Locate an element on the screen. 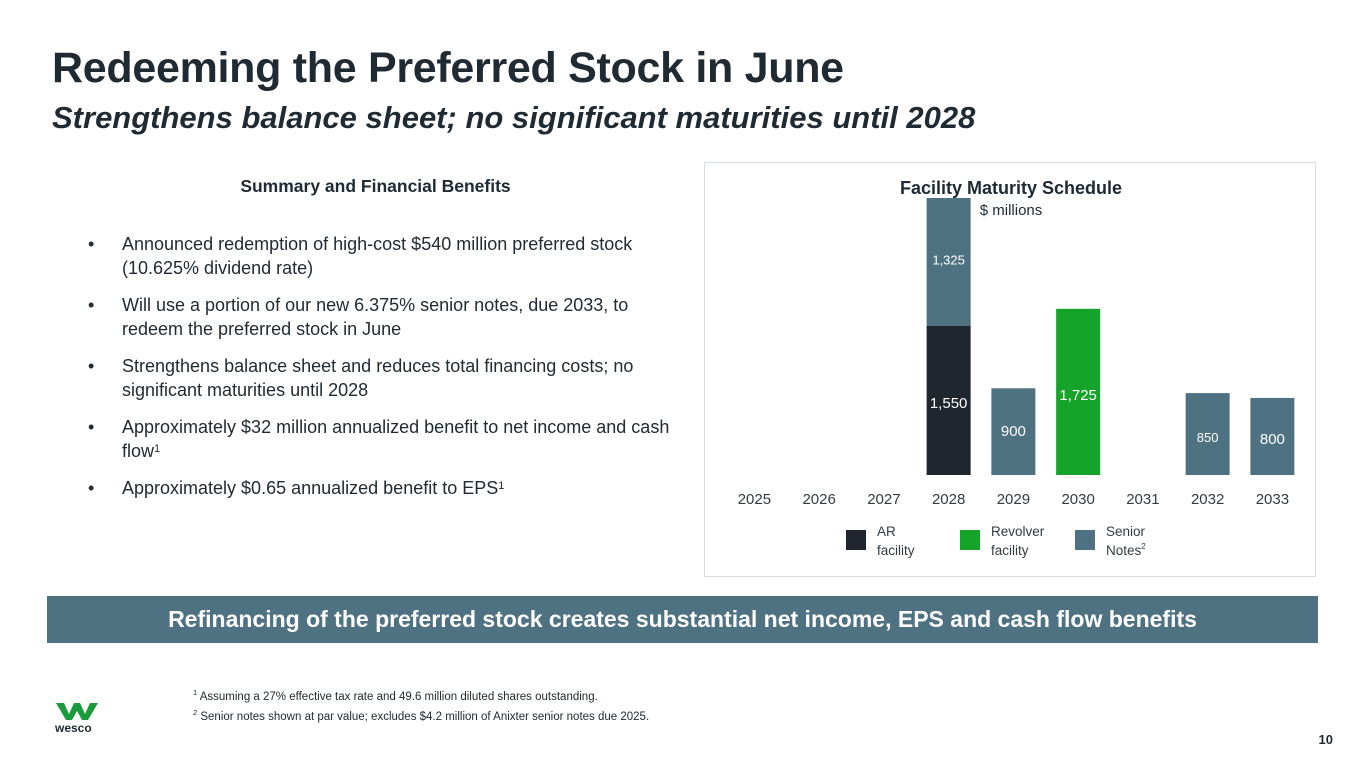  bar-senior-2032 is located at coordinates (1207, 434).